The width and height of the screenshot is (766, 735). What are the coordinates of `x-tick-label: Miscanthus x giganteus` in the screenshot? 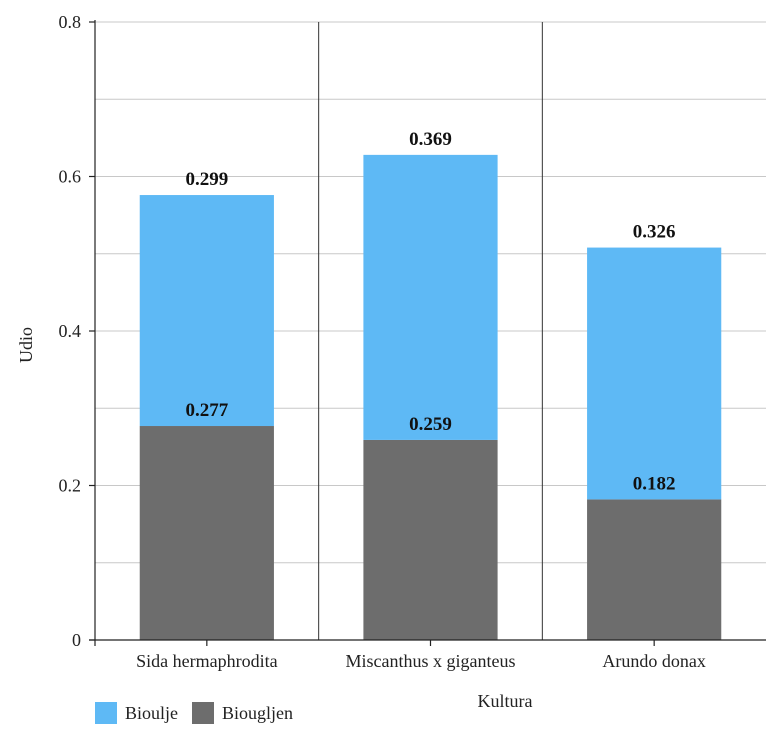 It's located at (431, 661).